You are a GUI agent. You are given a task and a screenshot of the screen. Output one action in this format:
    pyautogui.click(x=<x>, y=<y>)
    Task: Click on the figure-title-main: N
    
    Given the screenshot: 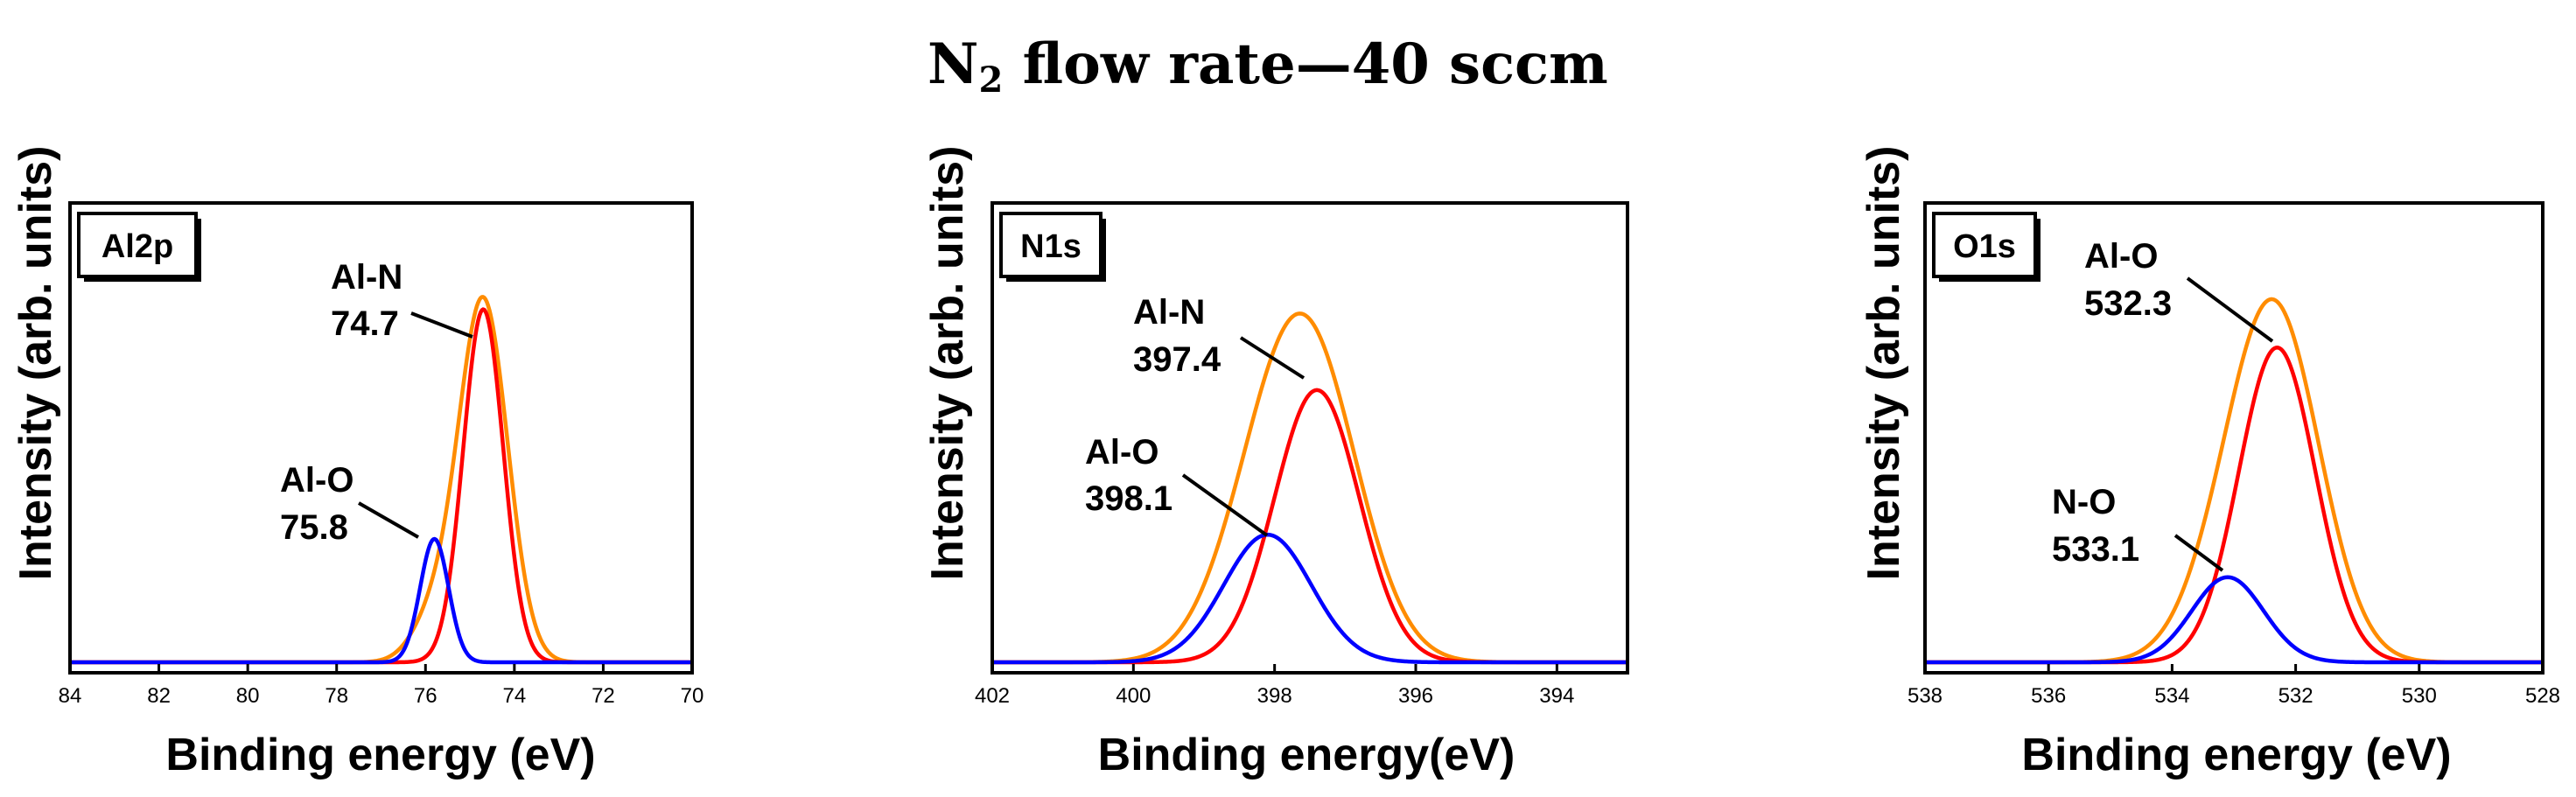 What is the action you would take?
    pyautogui.click(x=953, y=64)
    